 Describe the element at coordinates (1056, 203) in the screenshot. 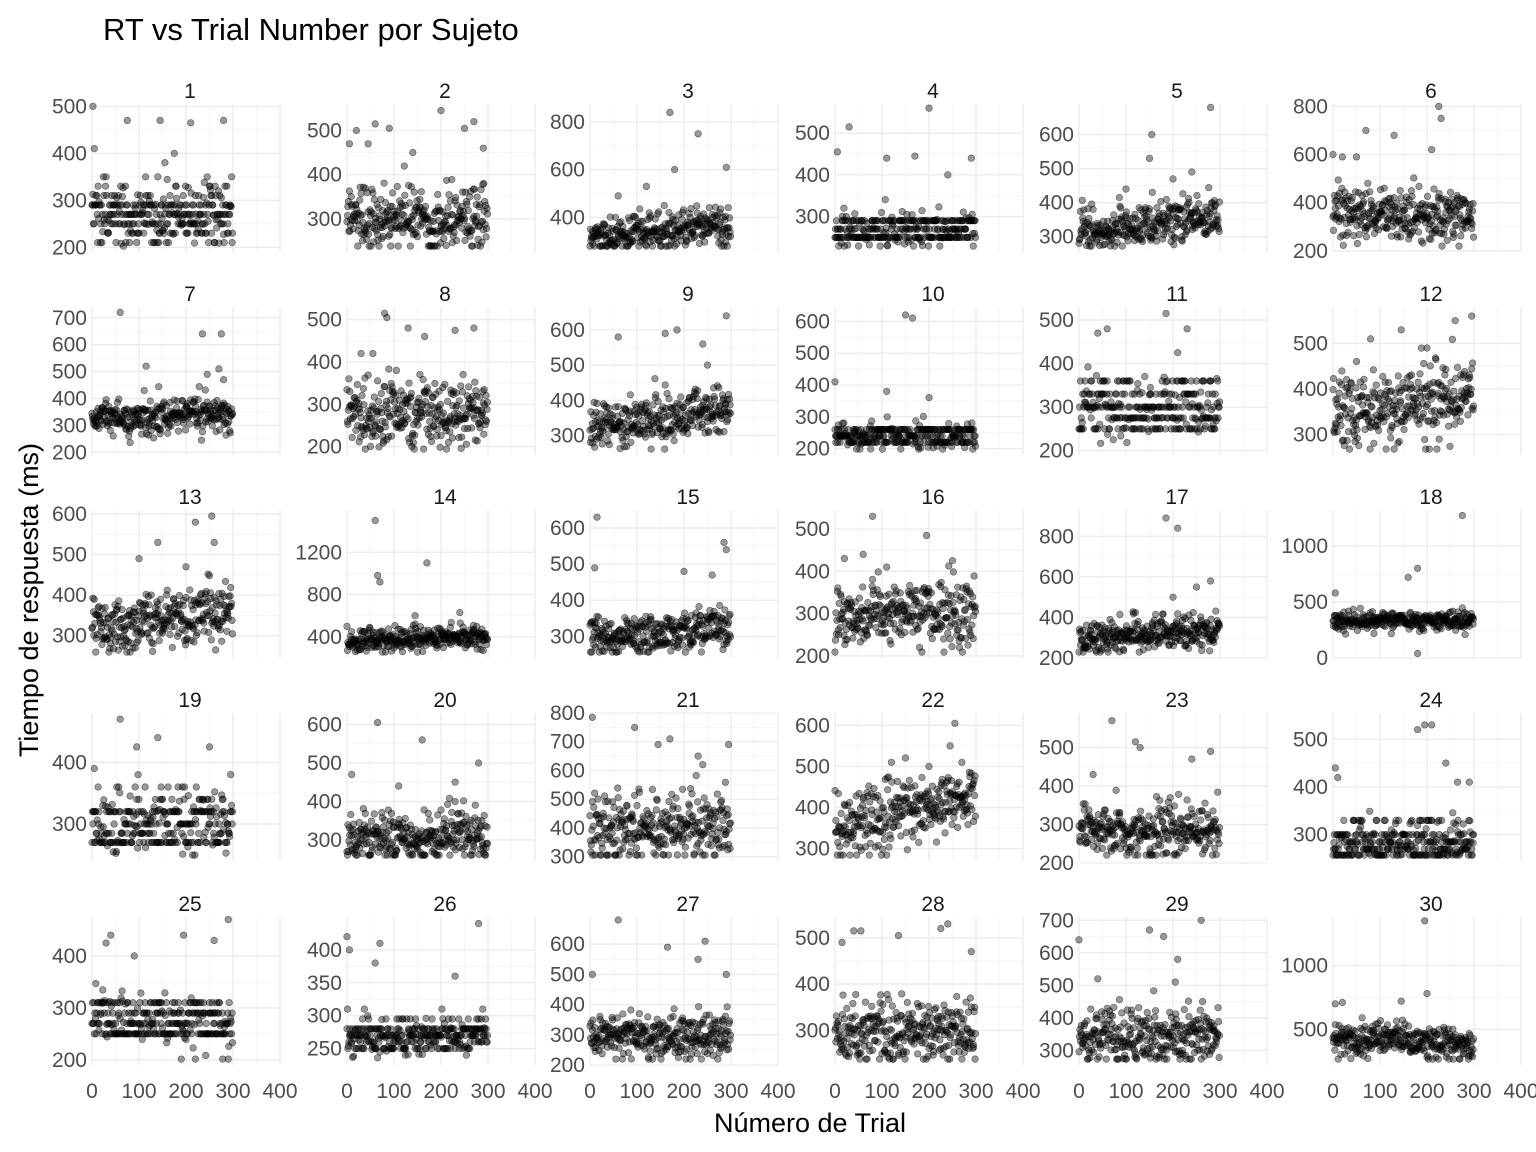

I see `y-tick-label: 400` at that location.